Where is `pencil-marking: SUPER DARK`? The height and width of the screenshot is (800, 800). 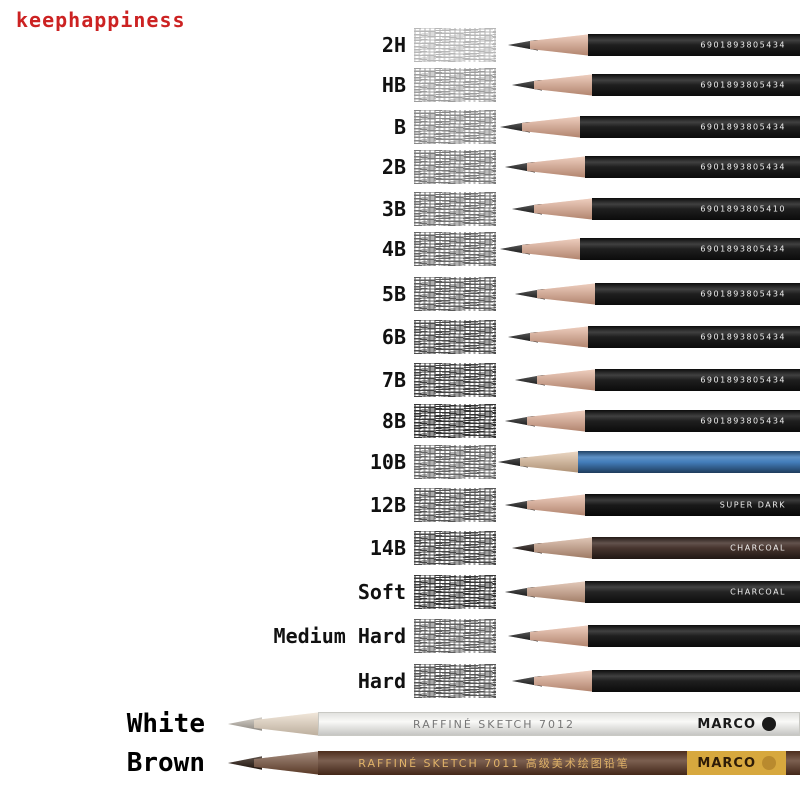
pencil-marking: SUPER DARK is located at coordinates (752, 505).